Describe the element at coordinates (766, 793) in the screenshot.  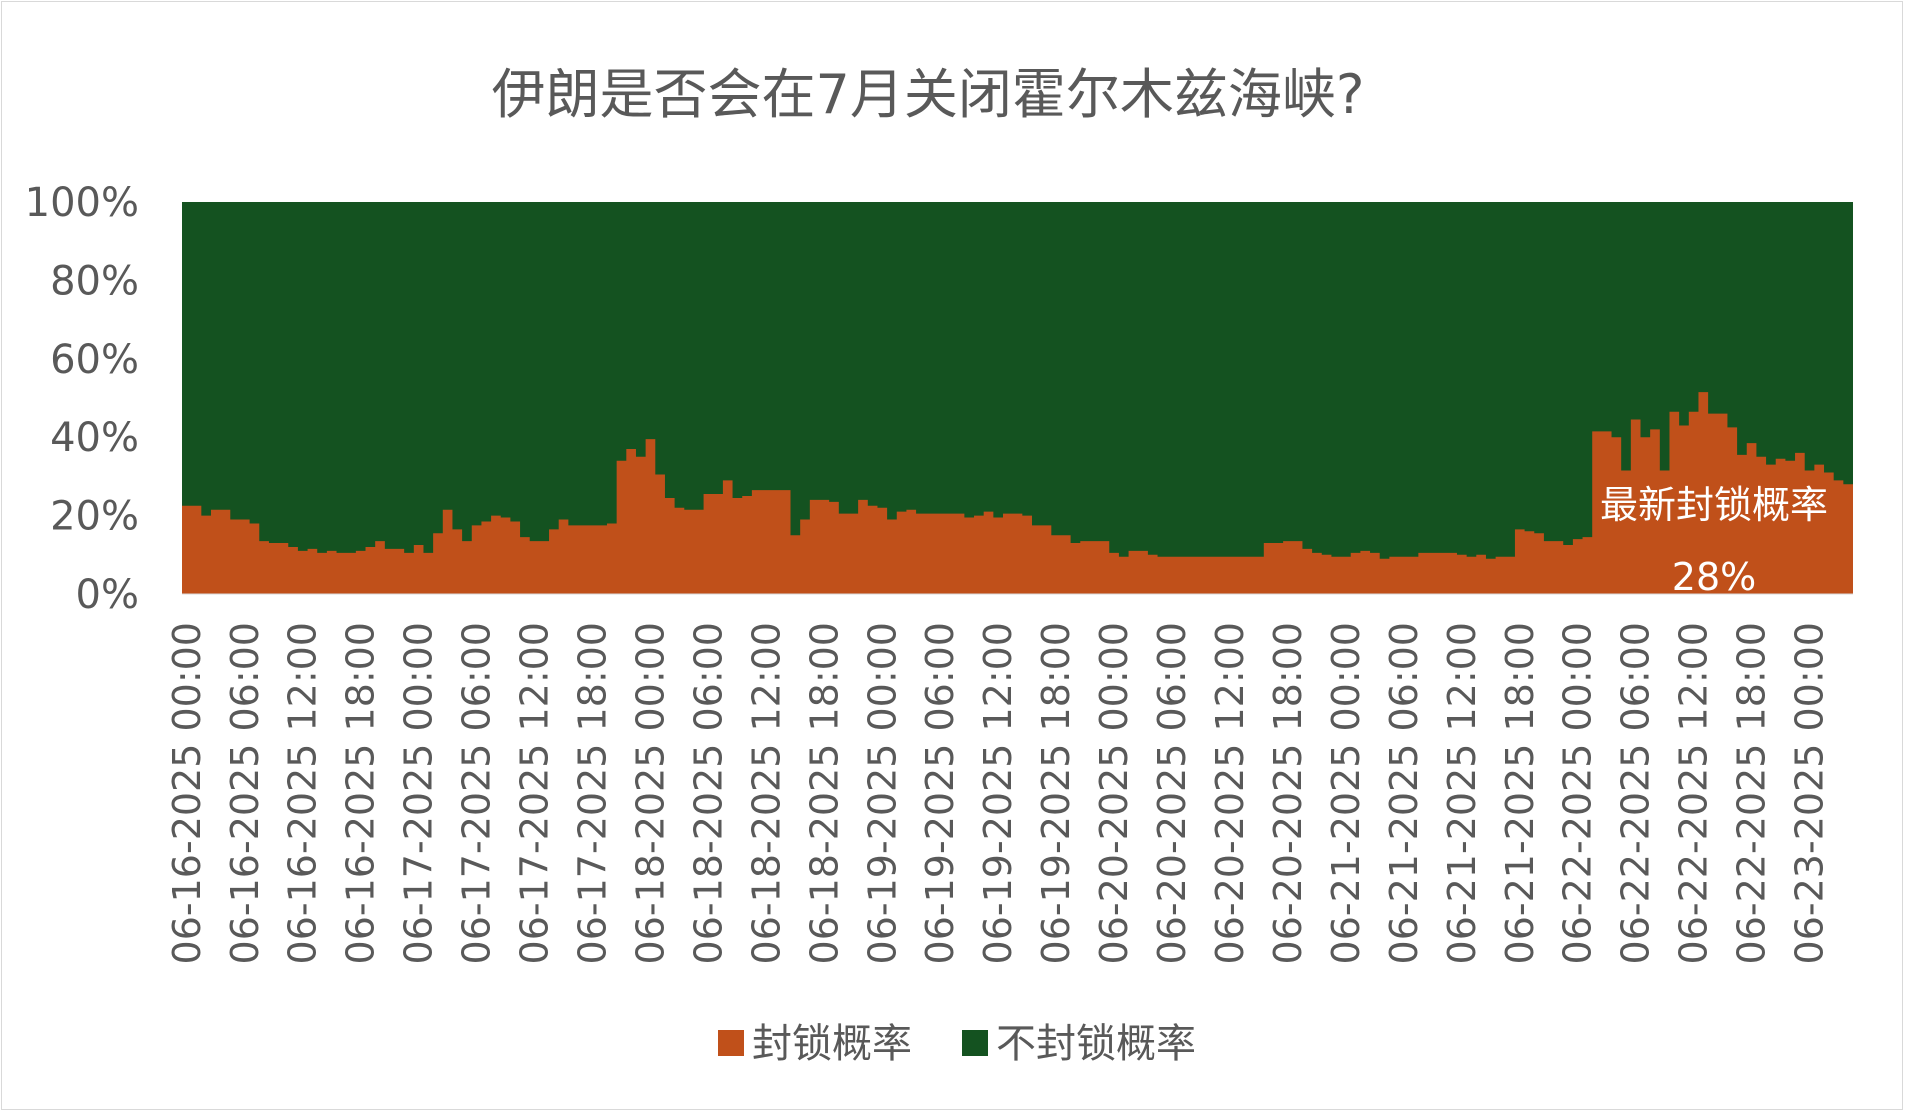
I see `x-tick-label: 06-18-2025 12:00` at that location.